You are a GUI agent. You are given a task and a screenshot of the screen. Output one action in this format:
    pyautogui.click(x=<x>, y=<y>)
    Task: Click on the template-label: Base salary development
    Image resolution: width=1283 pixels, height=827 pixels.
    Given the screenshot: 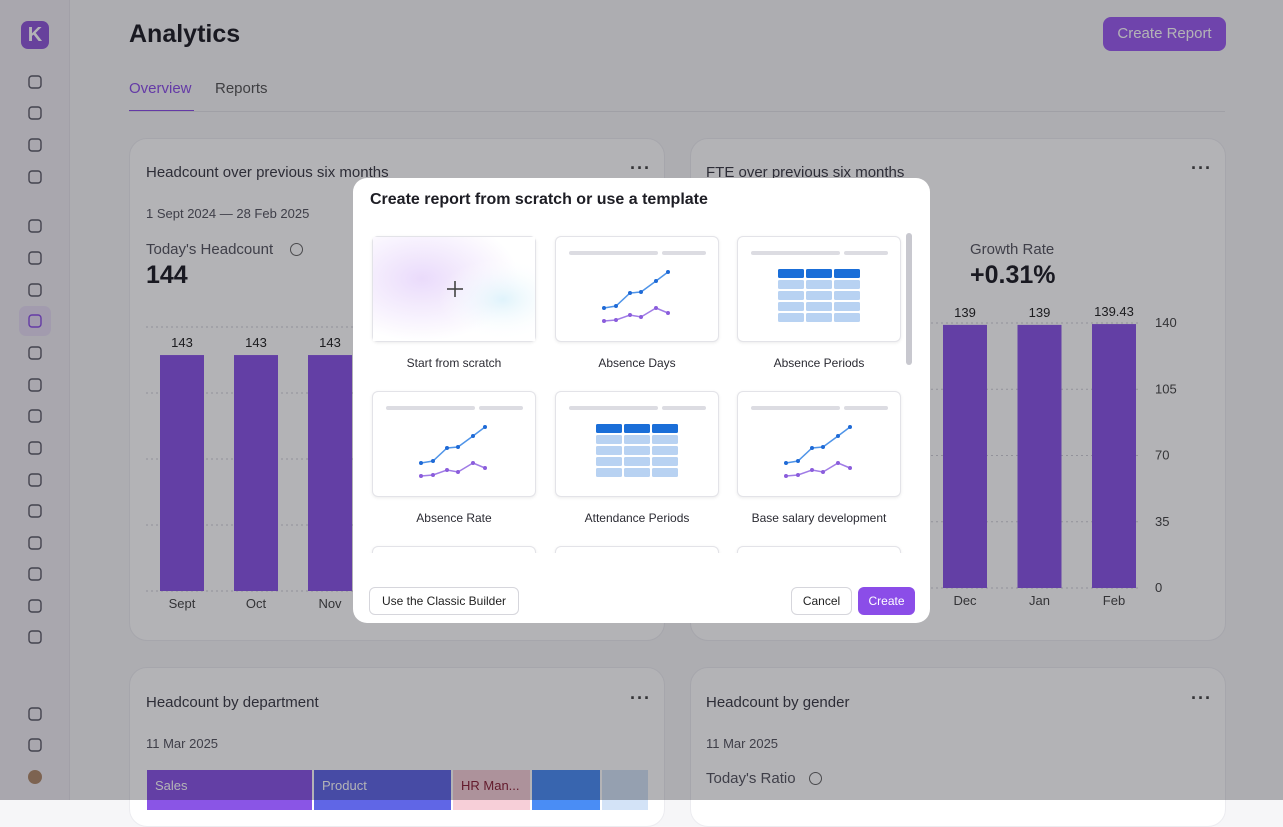 What is the action you would take?
    pyautogui.click(x=819, y=518)
    